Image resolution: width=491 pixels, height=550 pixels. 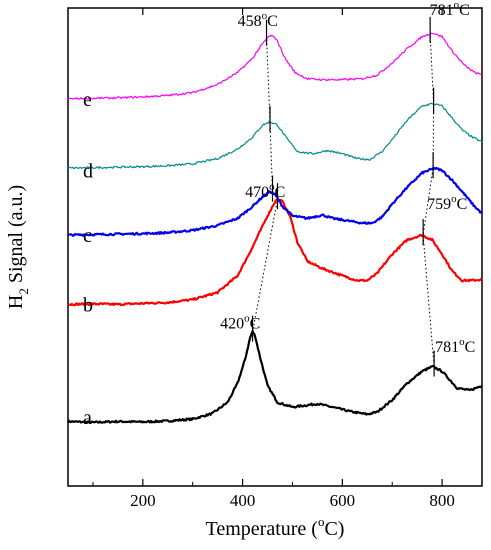 I want to click on peak-annotation-0: 458oC, so click(x=258, y=20).